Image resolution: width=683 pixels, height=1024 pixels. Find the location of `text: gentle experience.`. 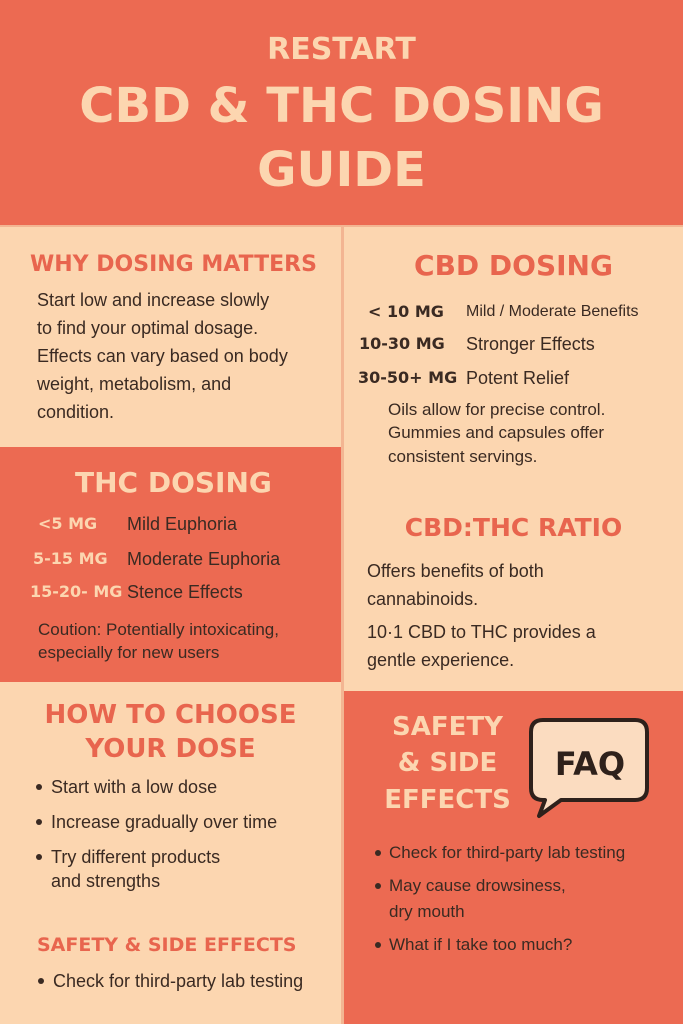

text: gentle experience. is located at coordinates (441, 660).